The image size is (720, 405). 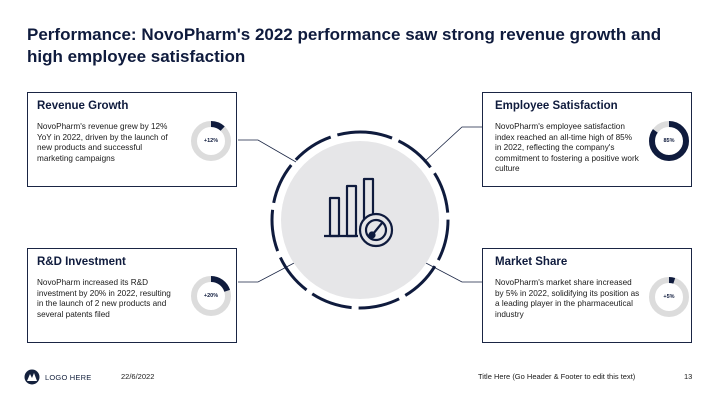 I want to click on center-outer-ring, so click(x=360, y=220).